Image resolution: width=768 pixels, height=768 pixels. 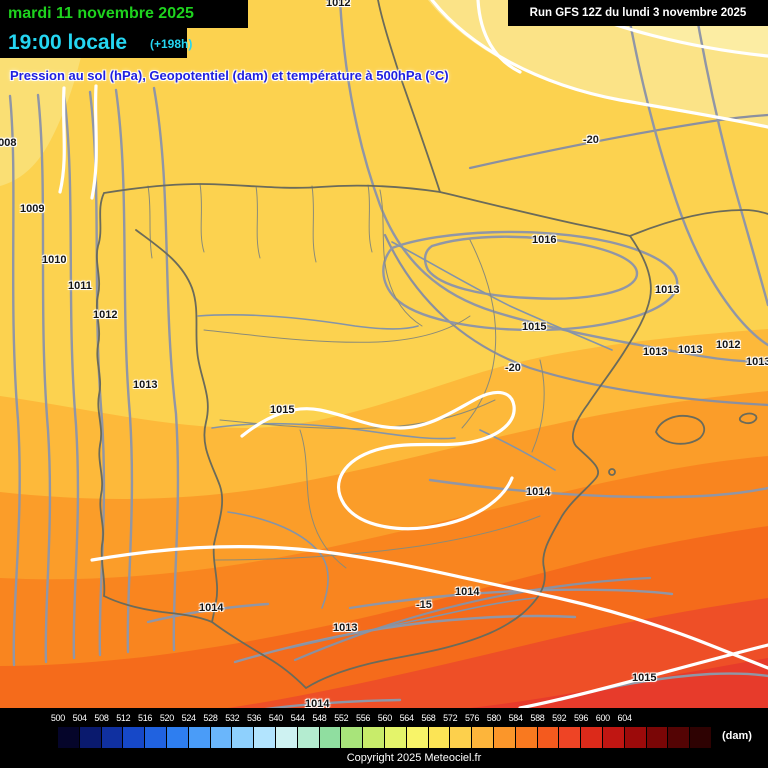 I want to click on scale-value: 588, so click(x=537, y=718).